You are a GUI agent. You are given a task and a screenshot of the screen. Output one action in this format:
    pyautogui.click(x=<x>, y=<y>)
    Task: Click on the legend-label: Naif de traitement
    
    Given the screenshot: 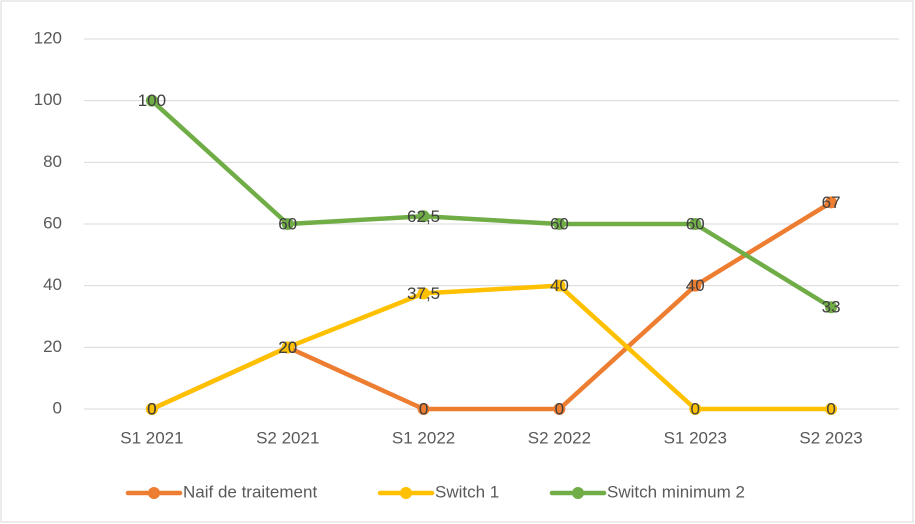 What is the action you would take?
    pyautogui.click(x=250, y=491)
    